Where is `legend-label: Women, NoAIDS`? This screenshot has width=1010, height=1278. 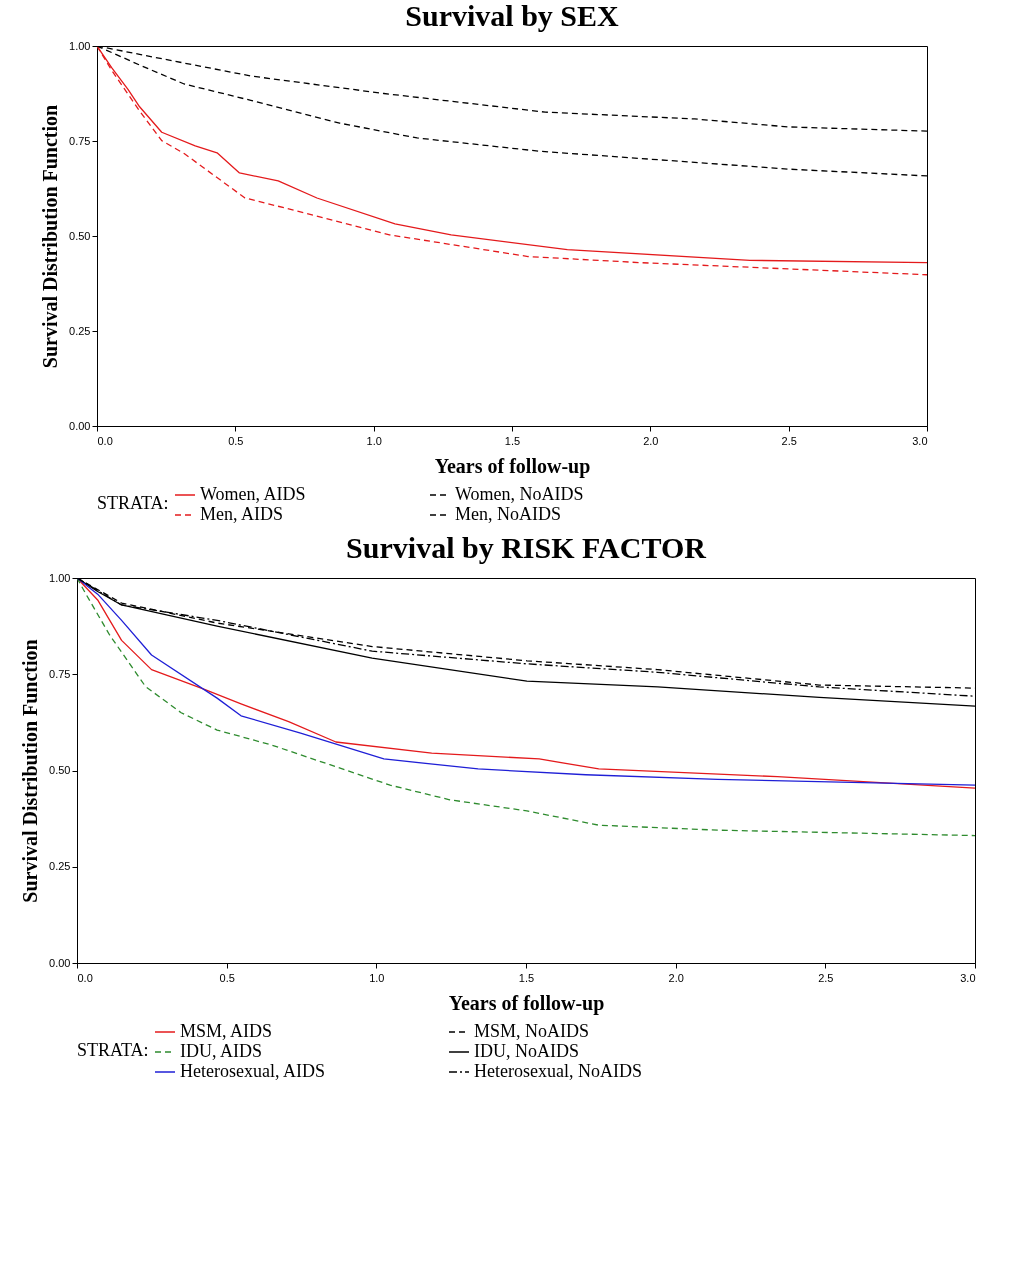
legend-label: Women, NoAIDS is located at coordinates (519, 494).